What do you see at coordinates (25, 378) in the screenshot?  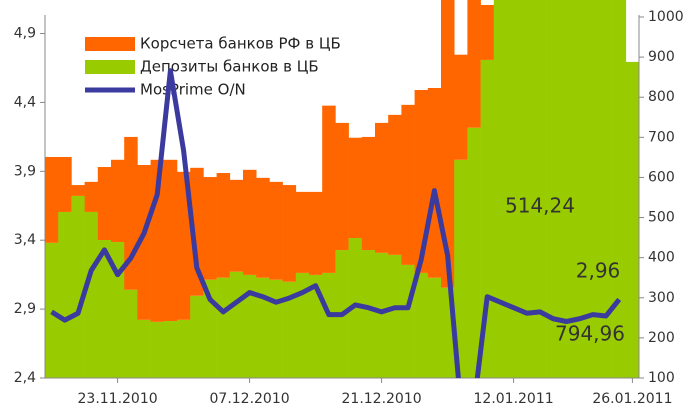 I see `y-tick-label: 2,4` at bounding box center [25, 378].